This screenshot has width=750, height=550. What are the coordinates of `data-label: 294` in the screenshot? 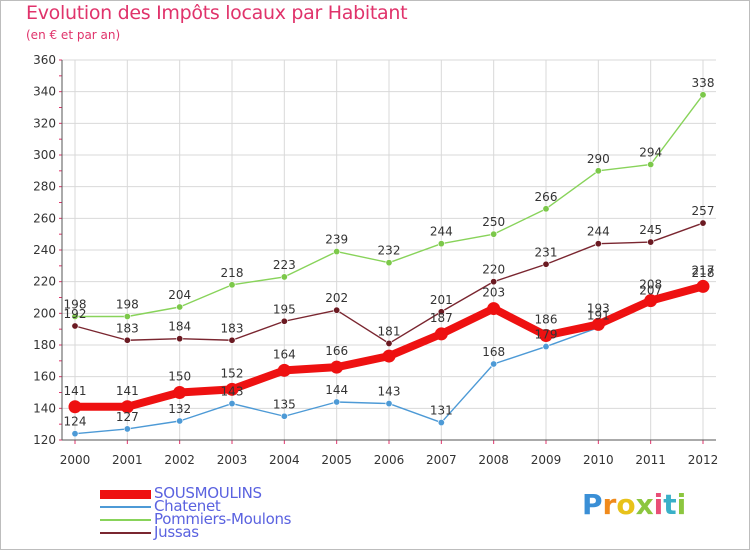 It's located at (650, 153).